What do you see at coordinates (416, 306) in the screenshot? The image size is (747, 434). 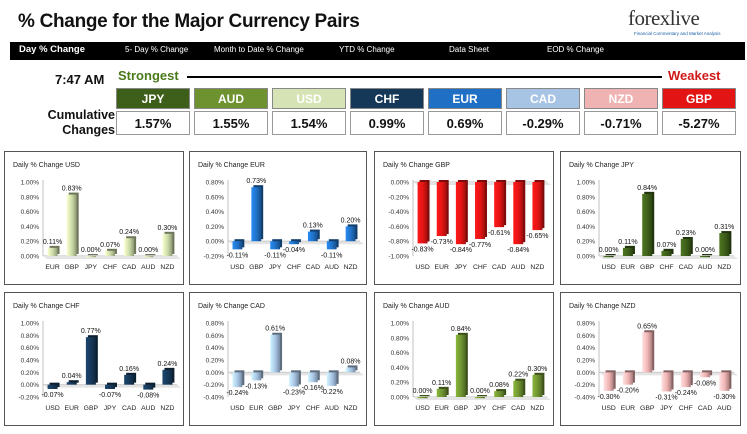 I see `chart-title: Daily % Change AUD` at bounding box center [416, 306].